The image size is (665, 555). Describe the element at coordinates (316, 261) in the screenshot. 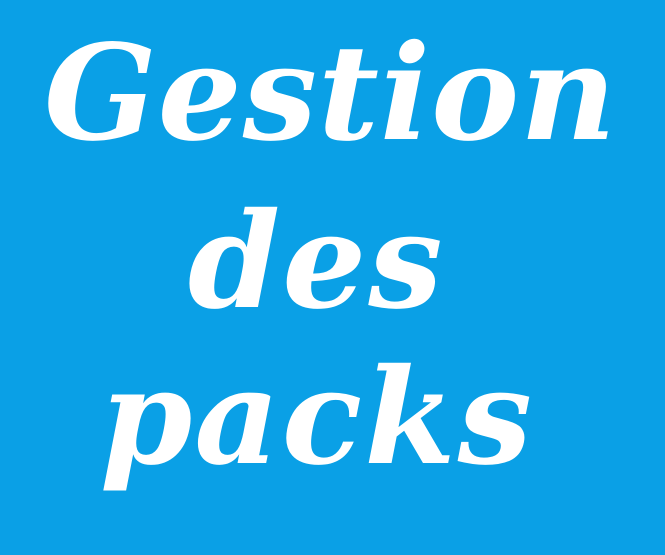

I see `title-line-2: des` at that location.